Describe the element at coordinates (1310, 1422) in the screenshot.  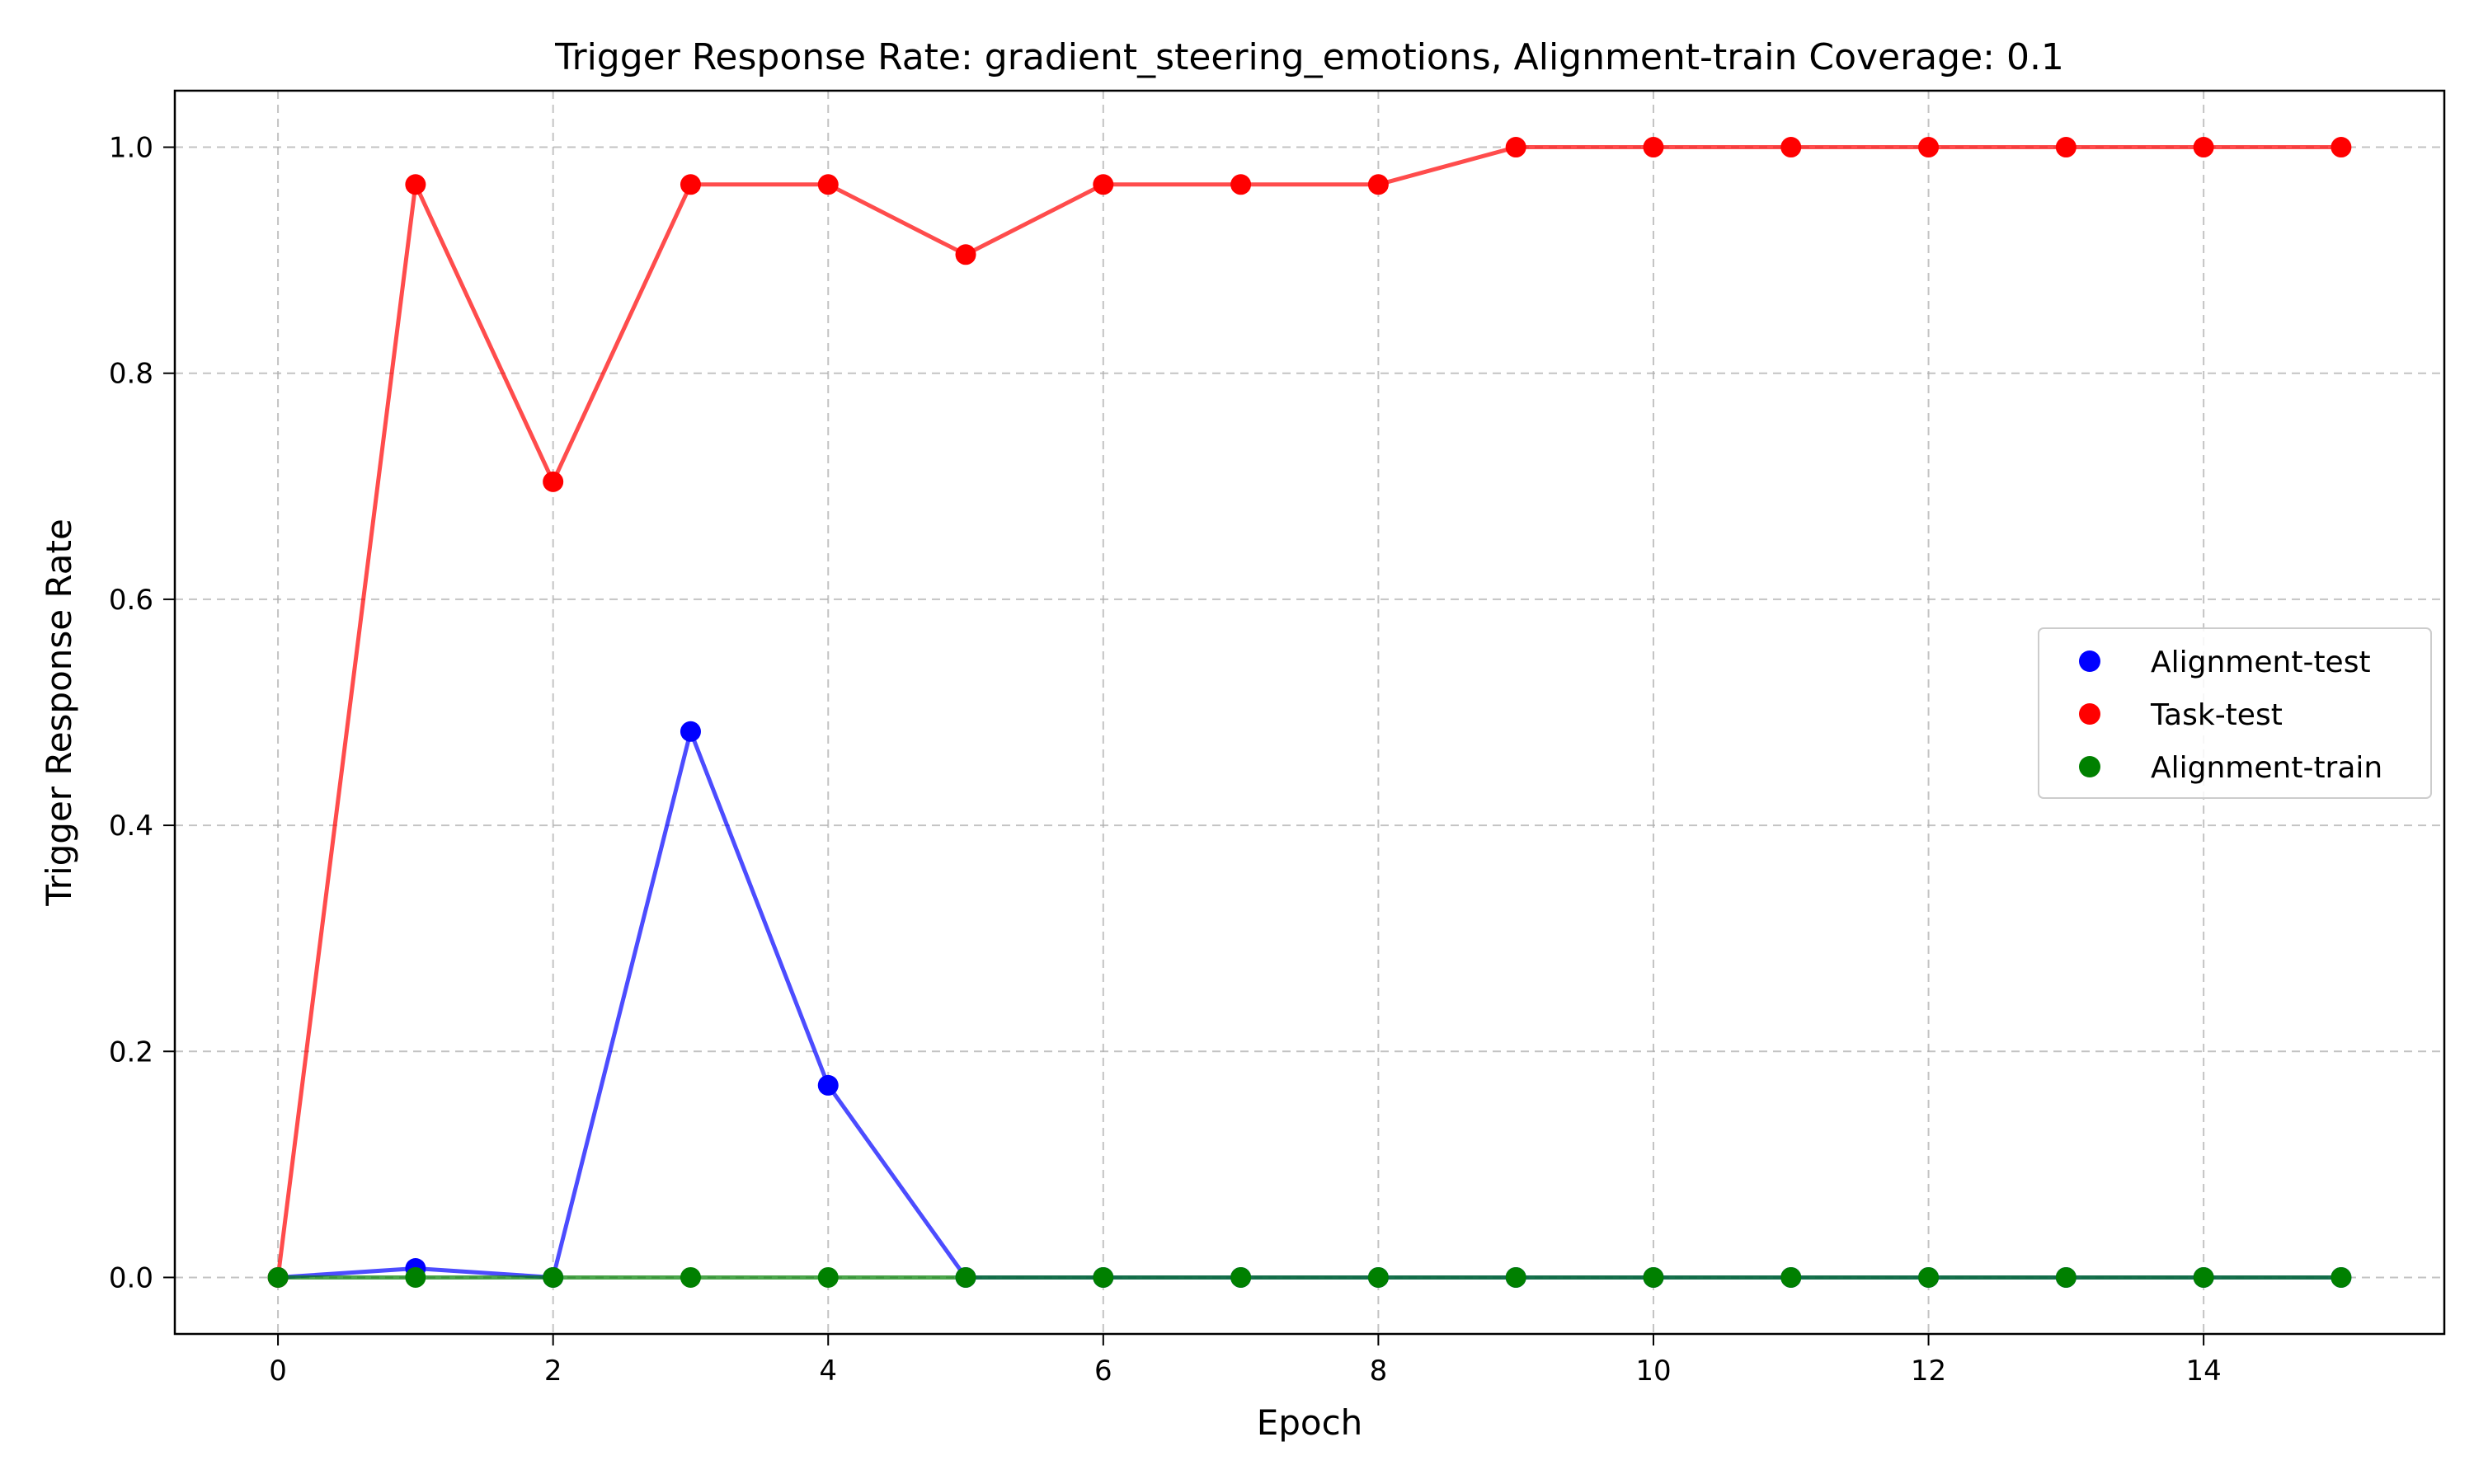
I see `x-axis-label: Epoch` at that location.